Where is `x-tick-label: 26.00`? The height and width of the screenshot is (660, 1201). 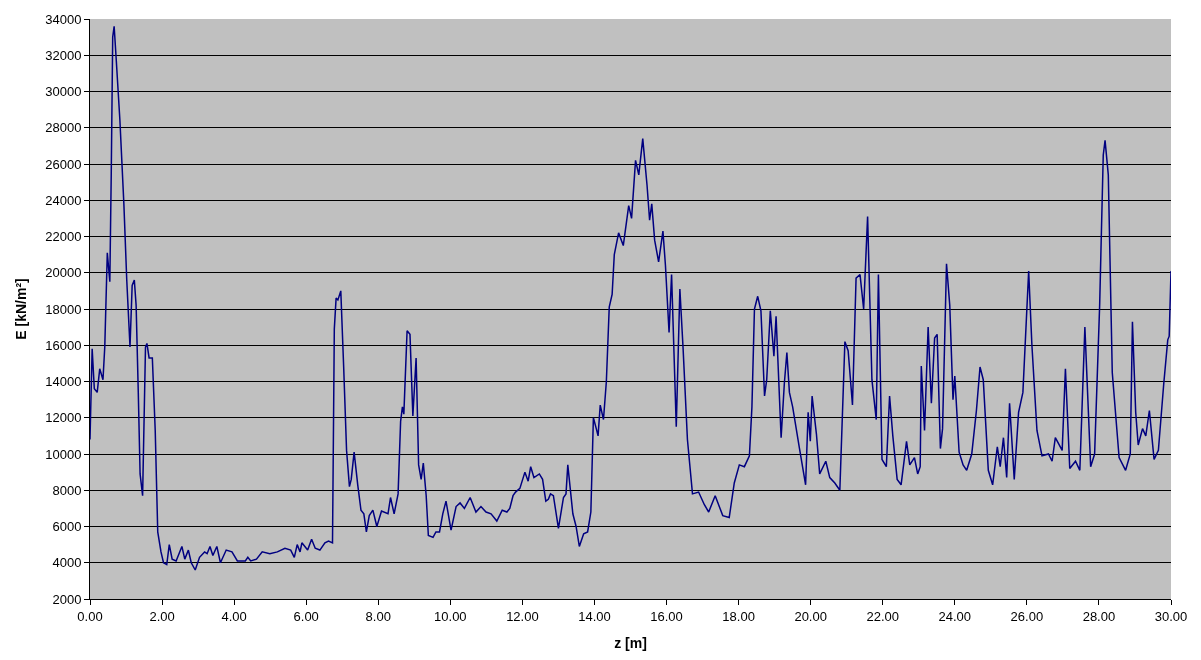
x-tick-label: 26.00 is located at coordinates (1027, 616).